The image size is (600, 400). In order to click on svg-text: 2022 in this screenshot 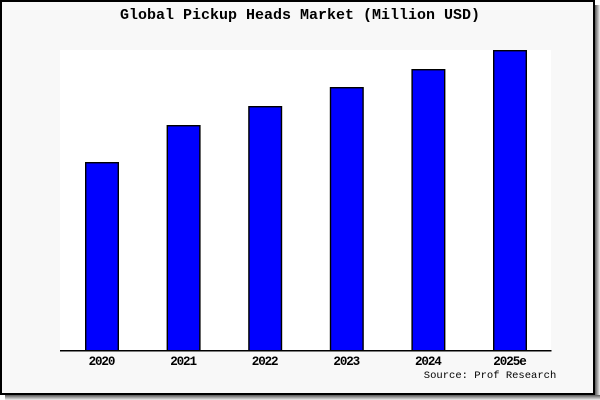, I will do `click(265, 362)`.